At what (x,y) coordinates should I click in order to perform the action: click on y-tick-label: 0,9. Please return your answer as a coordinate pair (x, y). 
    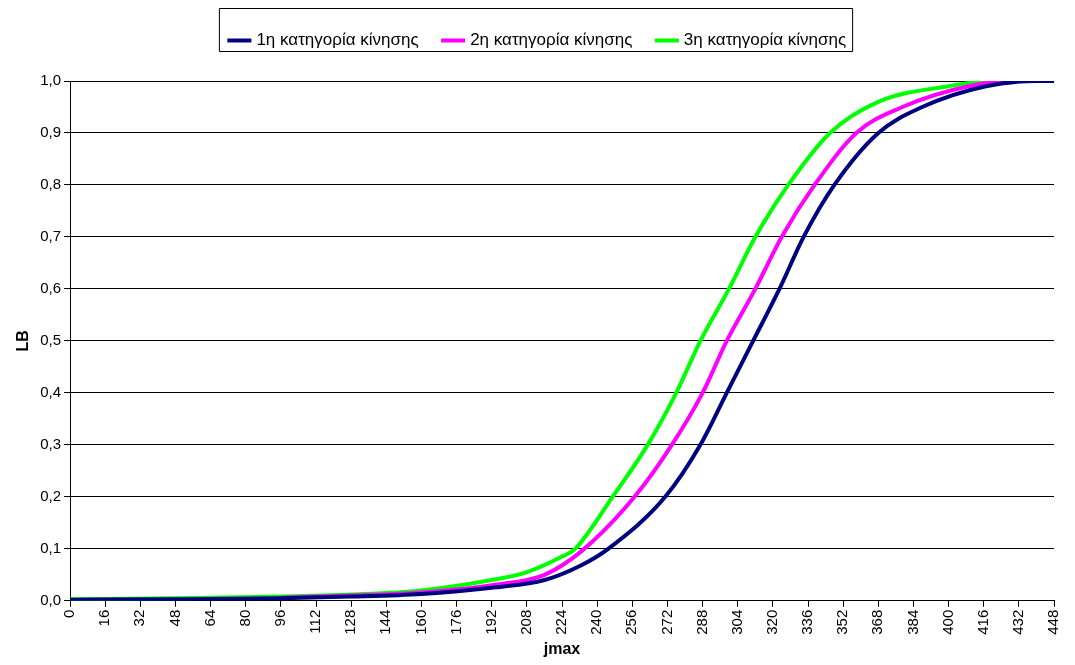
    Looking at the image, I should click on (51, 132).